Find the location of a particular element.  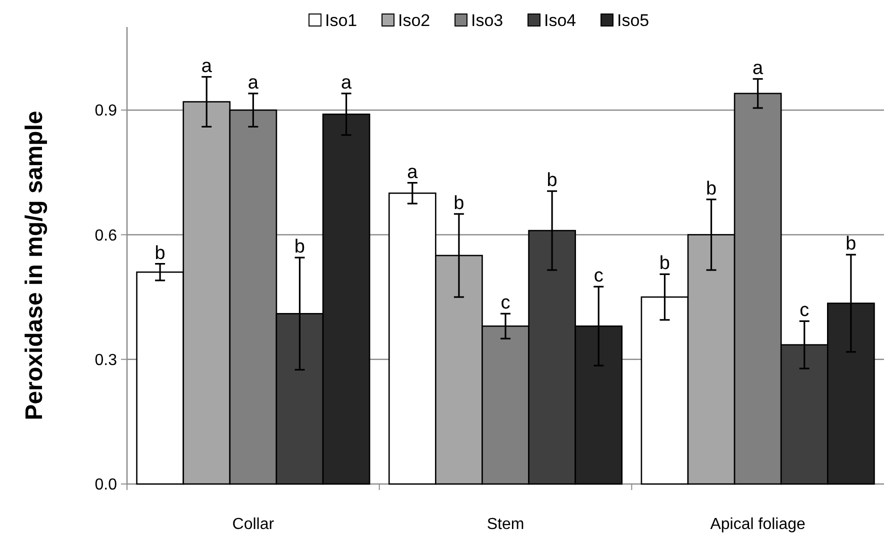

y-tick-label: 0.9 is located at coordinates (106, 111).